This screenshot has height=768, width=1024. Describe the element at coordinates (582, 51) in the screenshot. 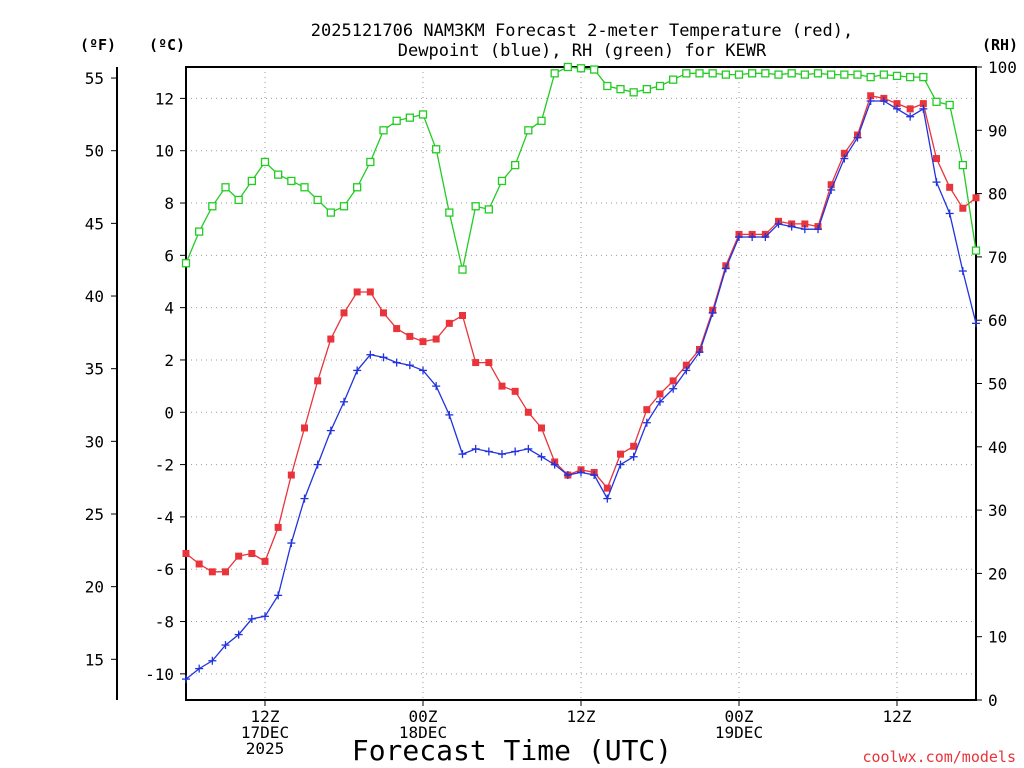

I see `chart-title-line2: Dewpoint (blue), RH (green) for KEWR` at that location.